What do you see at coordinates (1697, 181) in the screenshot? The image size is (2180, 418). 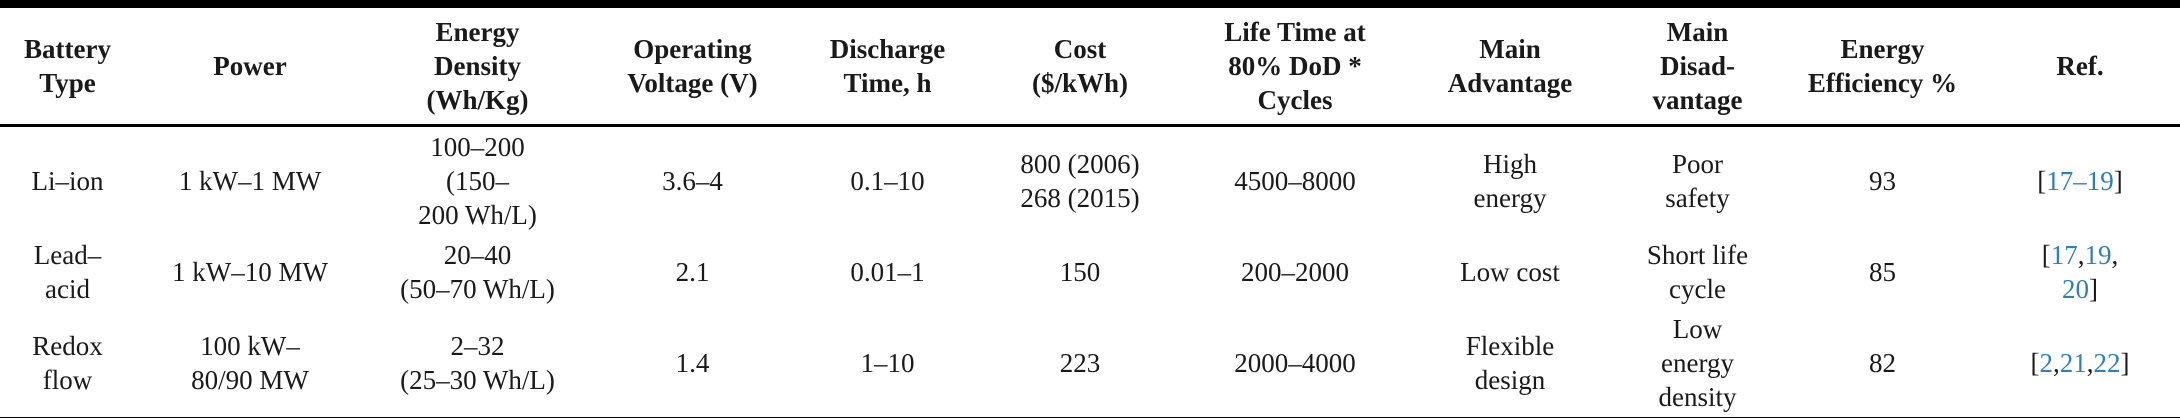 I see `cell-main-disadvantage: Poor safety` at bounding box center [1697, 181].